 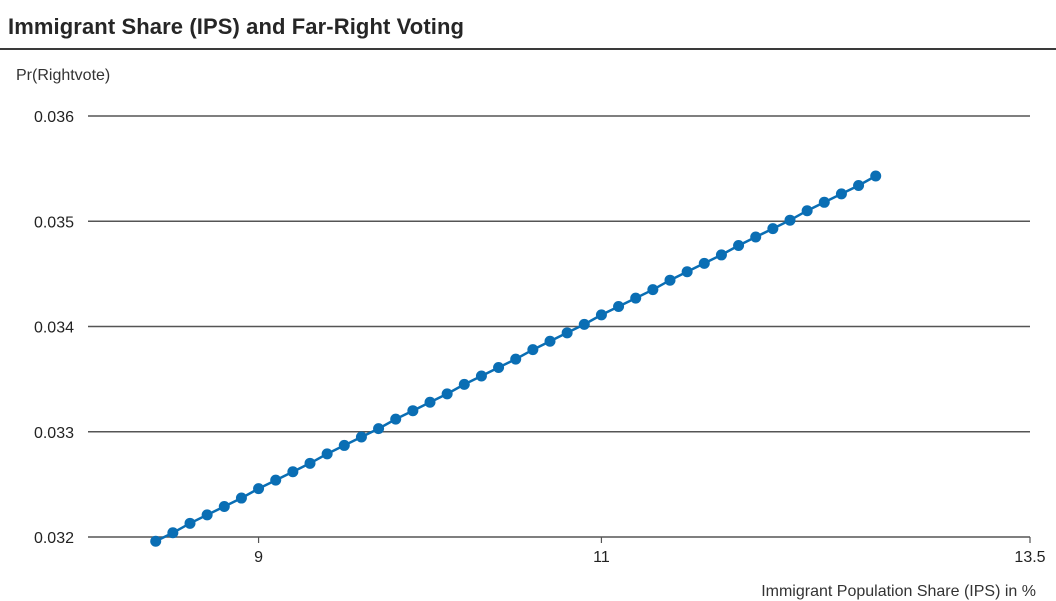 I want to click on x-tick-label: 11, so click(x=601, y=557).